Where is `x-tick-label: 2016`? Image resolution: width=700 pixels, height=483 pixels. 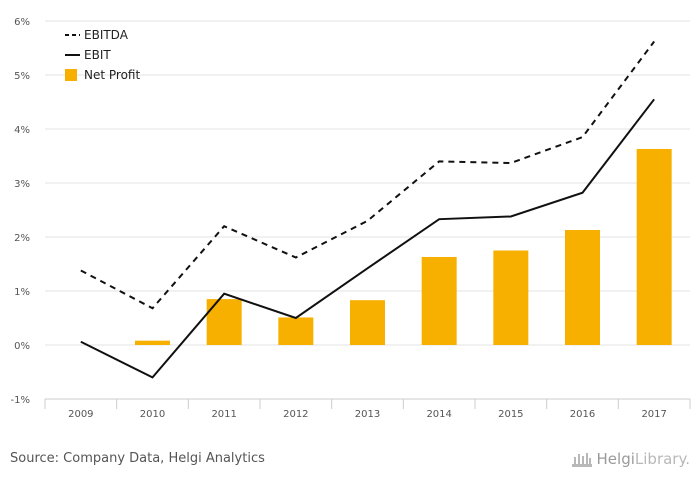
x-tick-label: 2016 is located at coordinates (582, 414).